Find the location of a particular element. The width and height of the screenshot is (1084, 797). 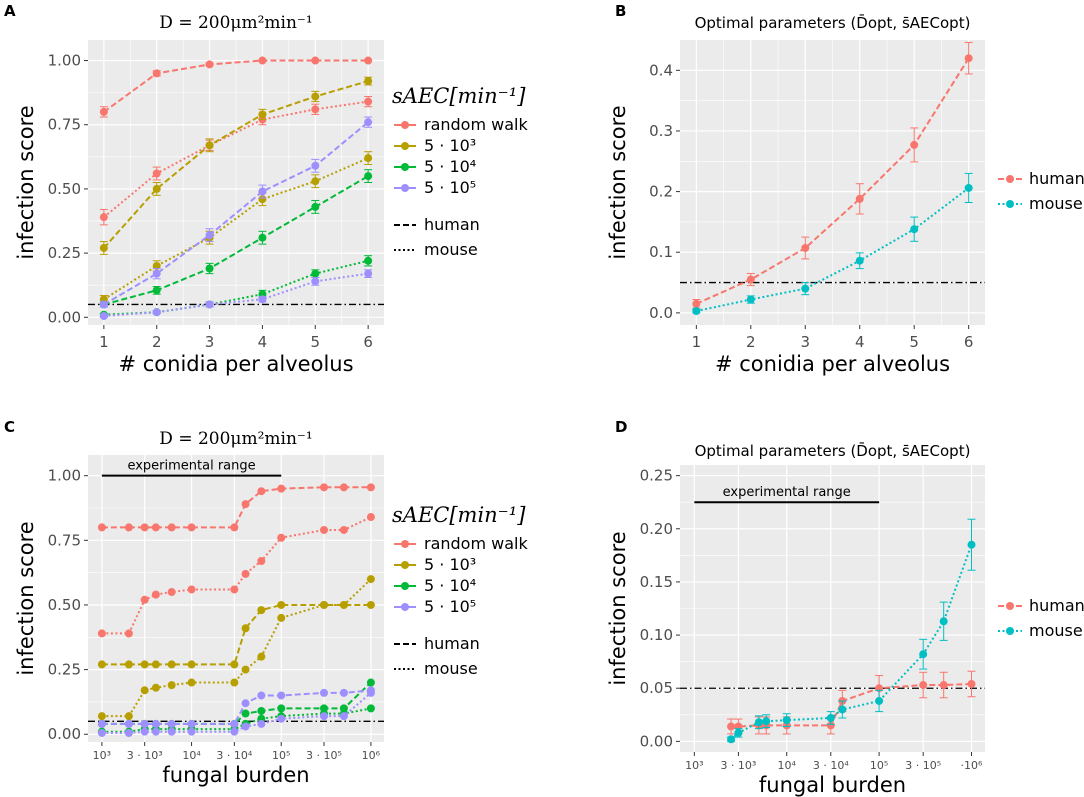

y-tick-label: 0.4 is located at coordinates (661, 70).